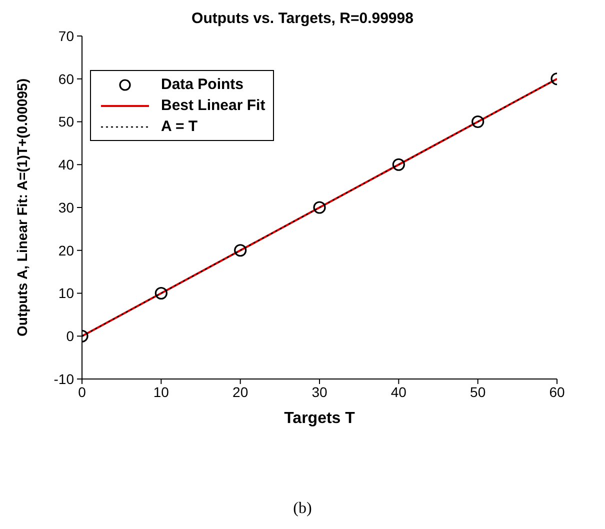 This screenshot has height=529, width=605. What do you see at coordinates (557, 392) in the screenshot?
I see `x-tick-label: 60` at bounding box center [557, 392].